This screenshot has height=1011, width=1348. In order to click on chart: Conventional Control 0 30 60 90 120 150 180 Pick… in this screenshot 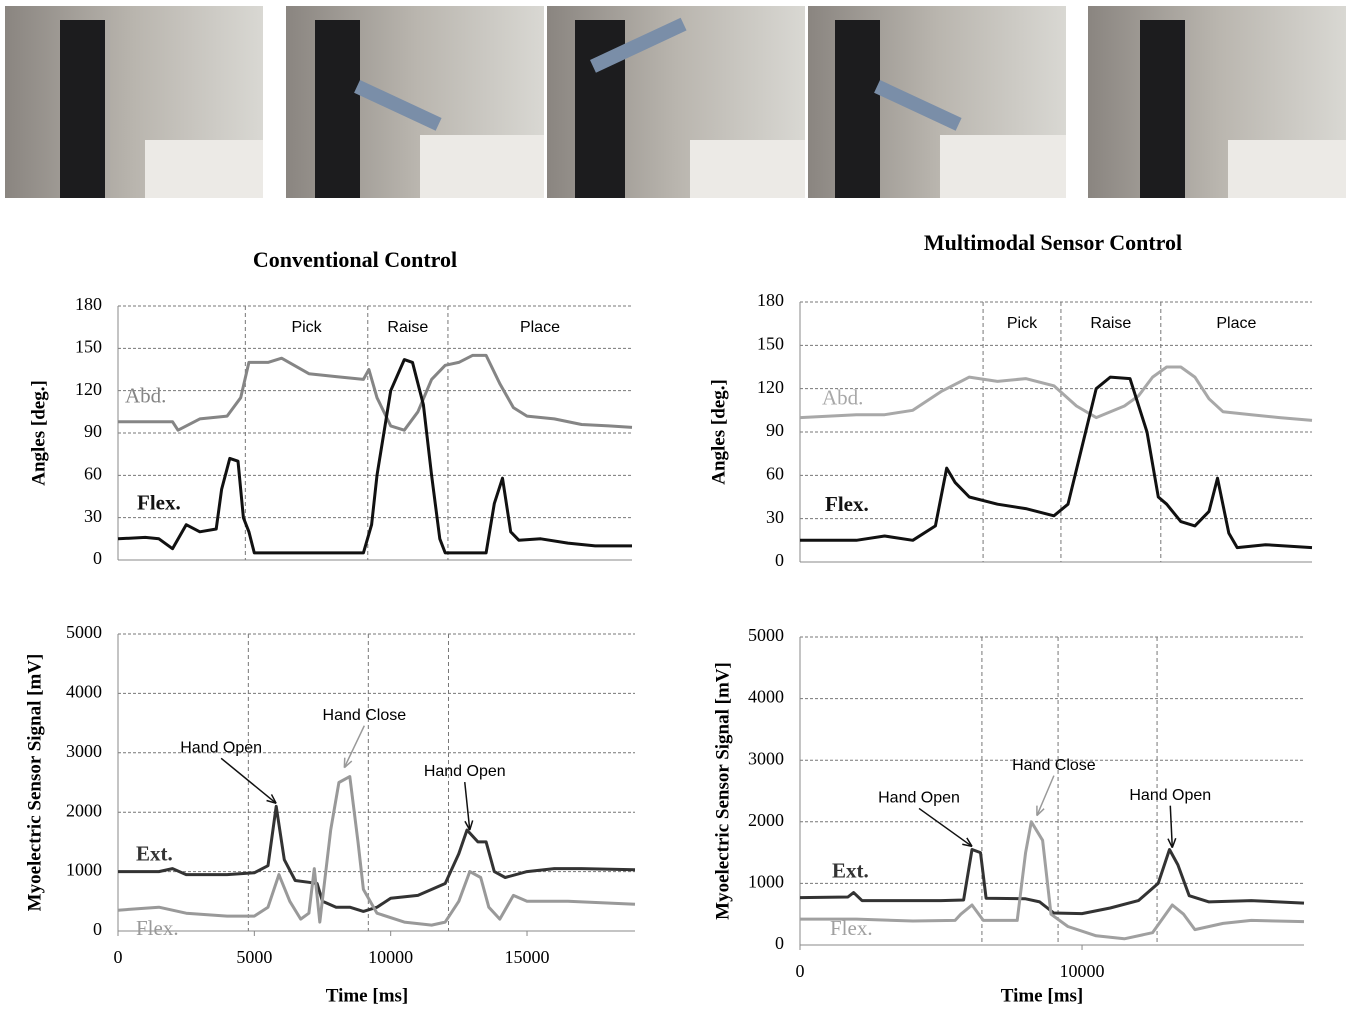, I will do `click(330, 407)`.